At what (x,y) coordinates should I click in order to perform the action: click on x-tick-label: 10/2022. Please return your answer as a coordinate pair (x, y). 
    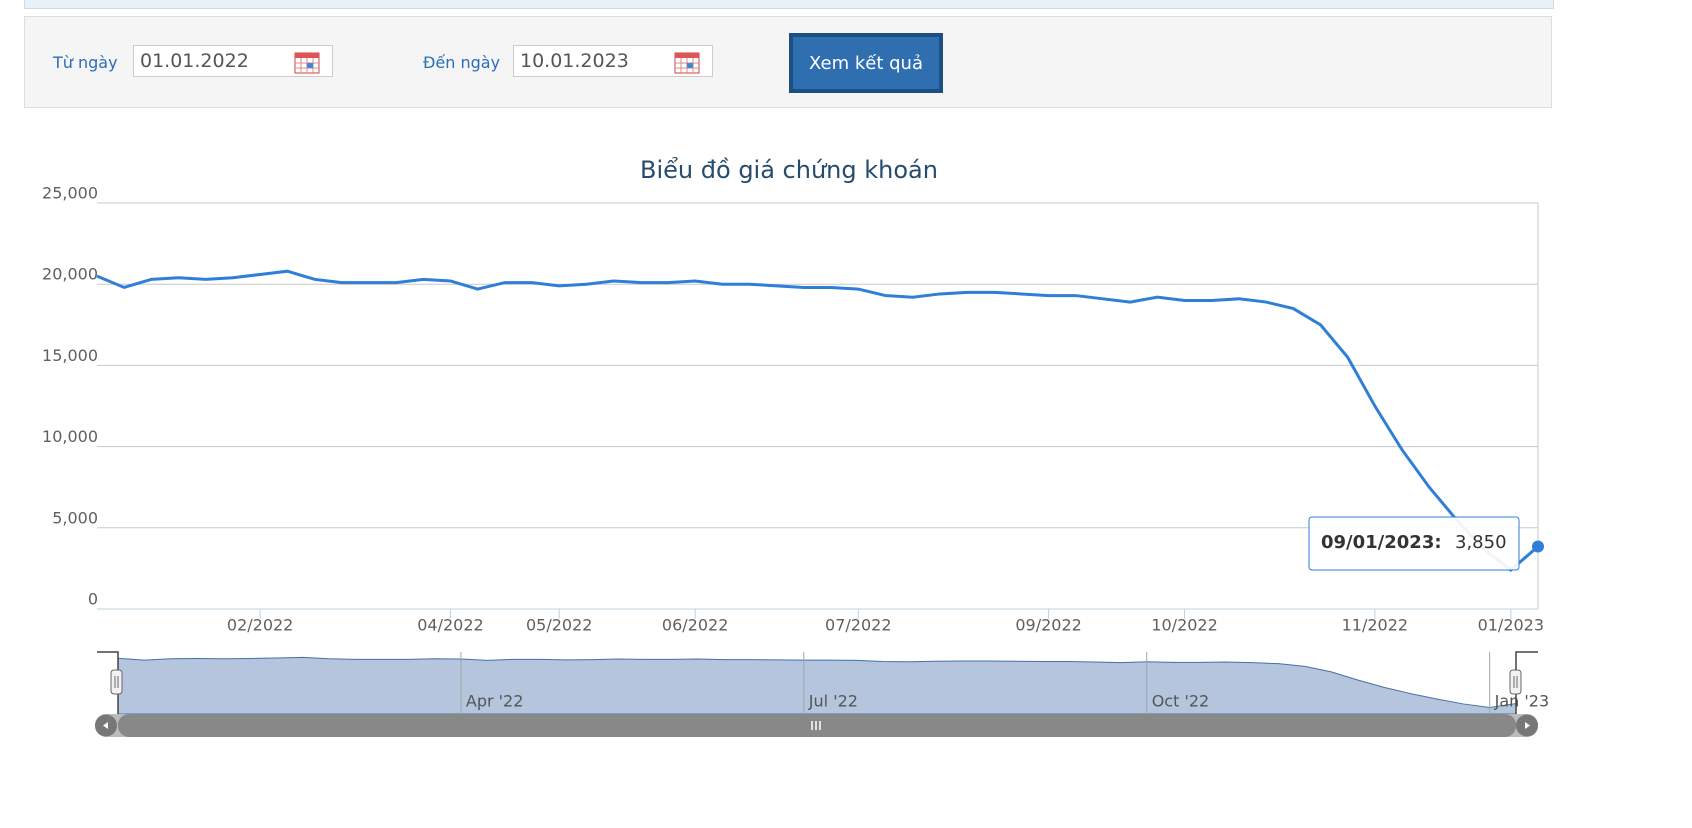
    Looking at the image, I should click on (1184, 625).